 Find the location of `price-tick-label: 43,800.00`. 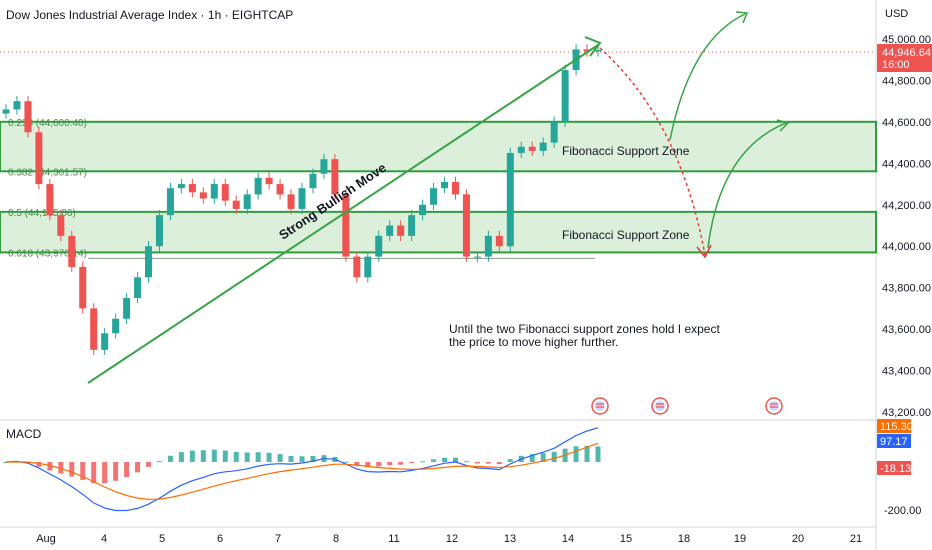

price-tick-label: 43,800.00 is located at coordinates (906, 289).